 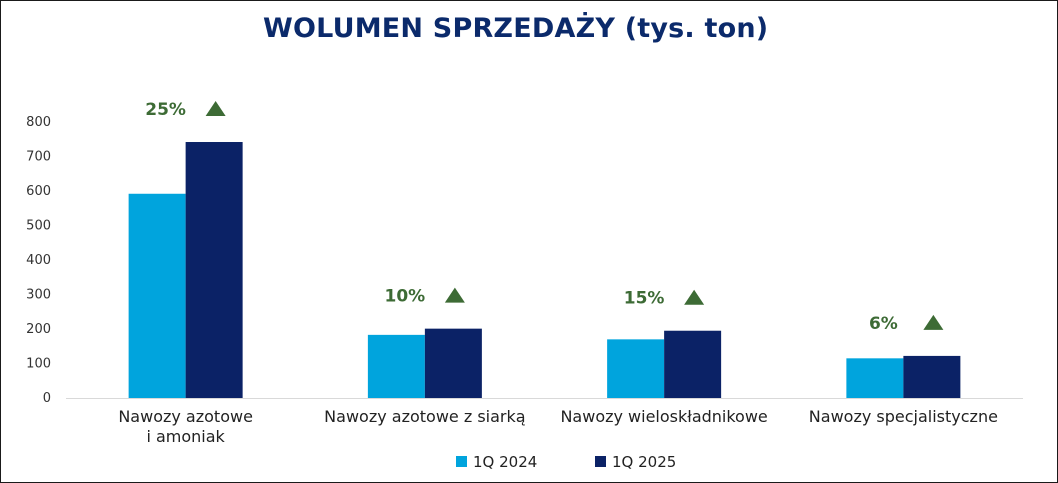 What do you see at coordinates (38, 260) in the screenshot?
I see `y-tick-label: 400` at bounding box center [38, 260].